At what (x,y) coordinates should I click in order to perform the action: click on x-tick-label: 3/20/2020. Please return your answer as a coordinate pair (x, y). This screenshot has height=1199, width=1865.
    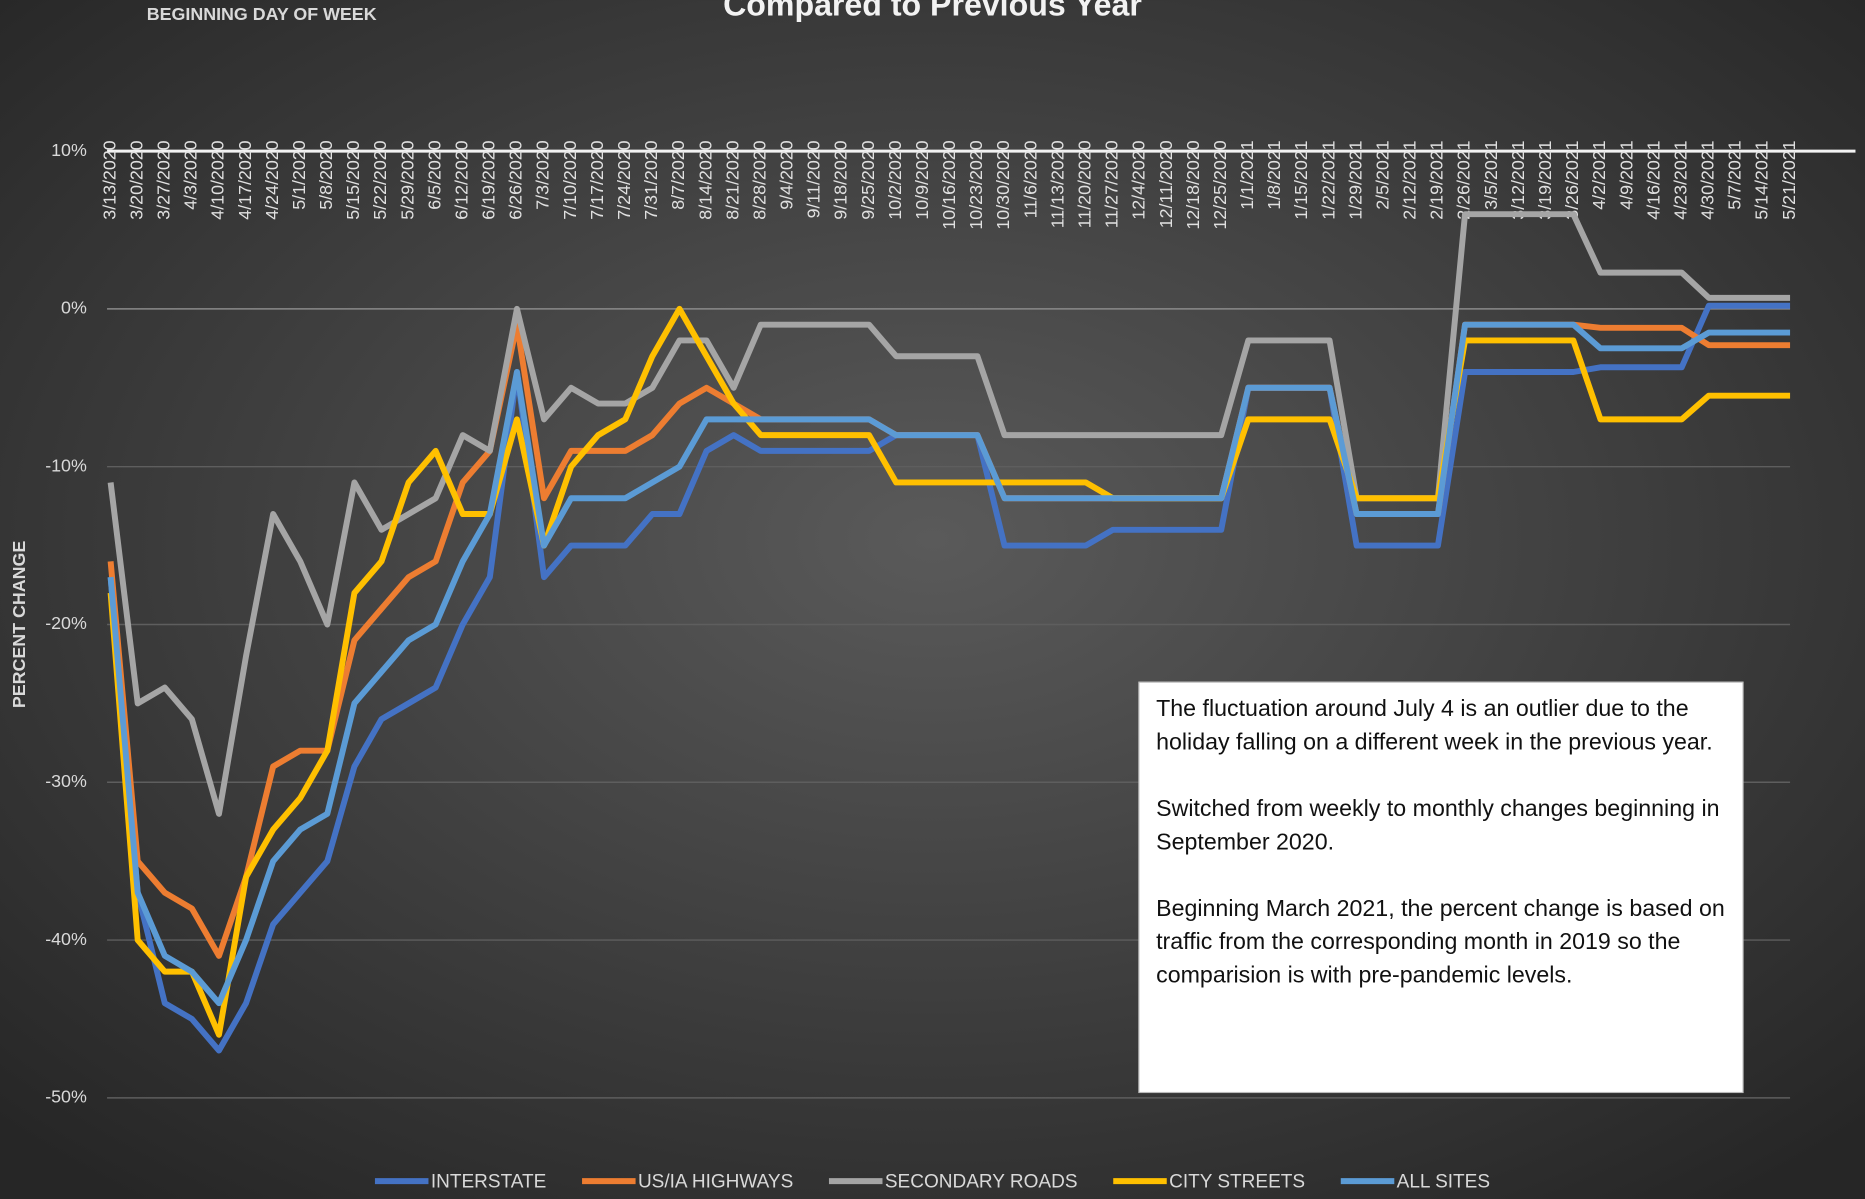
    Looking at the image, I should click on (136, 179).